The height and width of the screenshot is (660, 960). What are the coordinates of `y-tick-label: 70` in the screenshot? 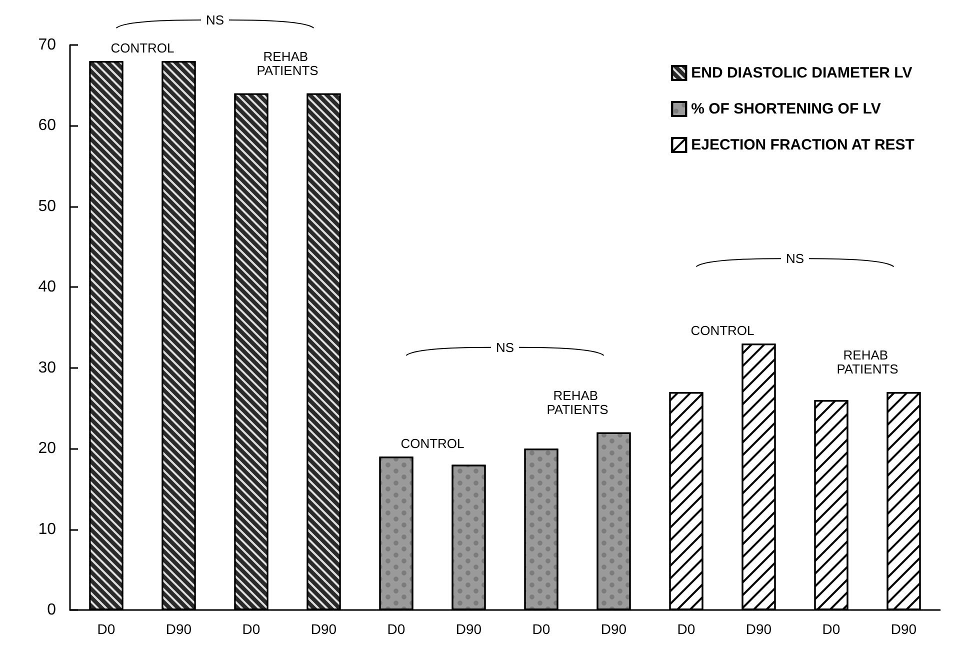 It's located at (47, 45).